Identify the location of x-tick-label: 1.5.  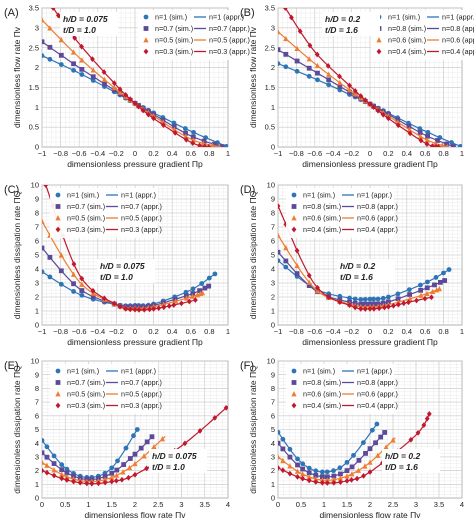
(347, 504).